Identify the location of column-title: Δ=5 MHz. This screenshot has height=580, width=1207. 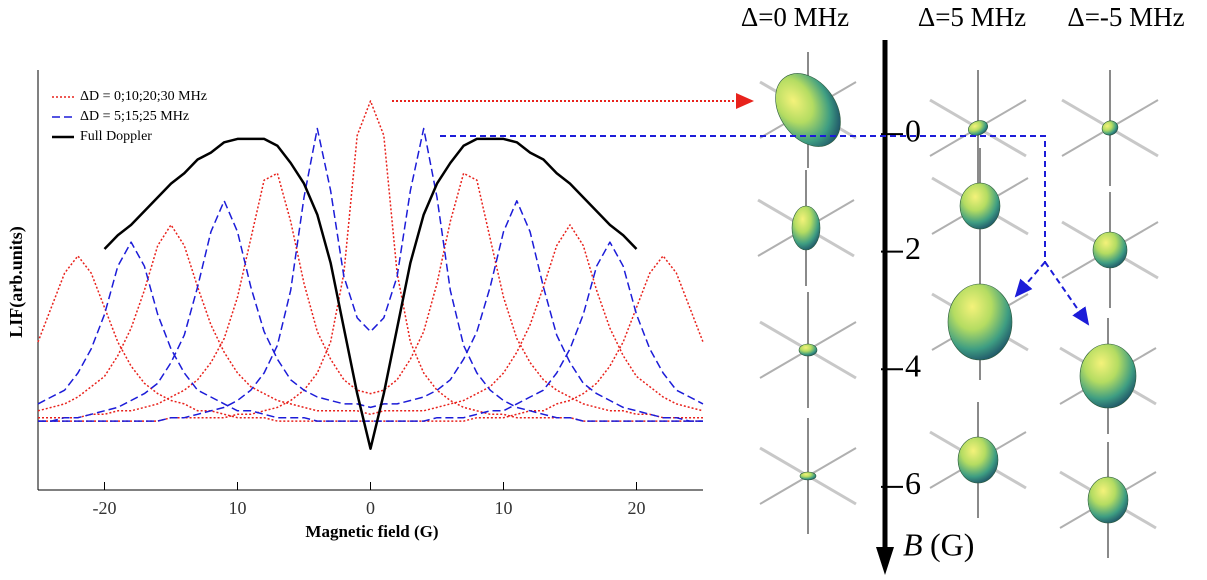
(972, 17).